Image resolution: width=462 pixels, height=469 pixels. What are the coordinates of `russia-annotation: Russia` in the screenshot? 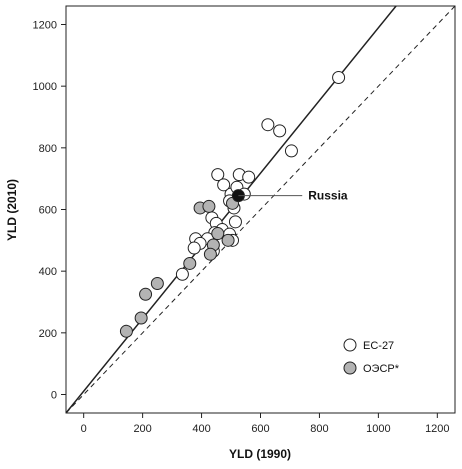 It's located at (293, 196).